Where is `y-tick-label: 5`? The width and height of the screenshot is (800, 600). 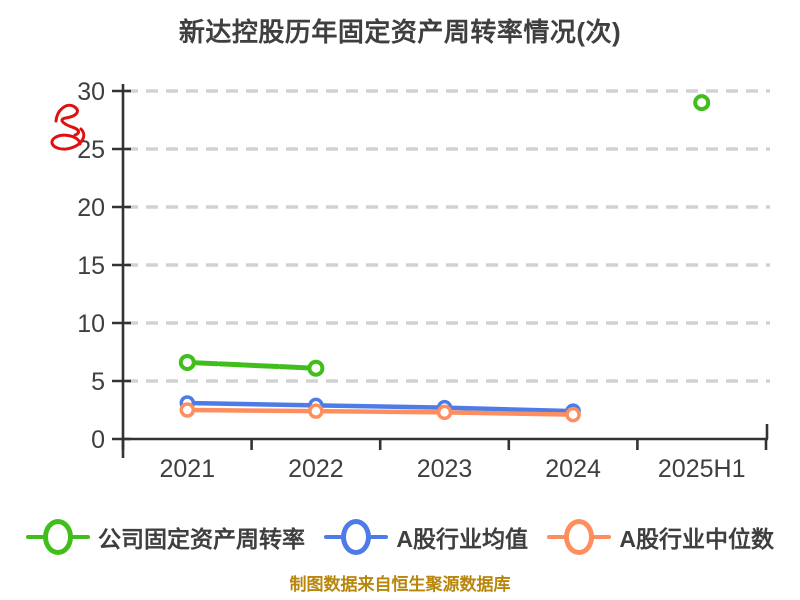 y-tick-label: 5 is located at coordinates (98, 382).